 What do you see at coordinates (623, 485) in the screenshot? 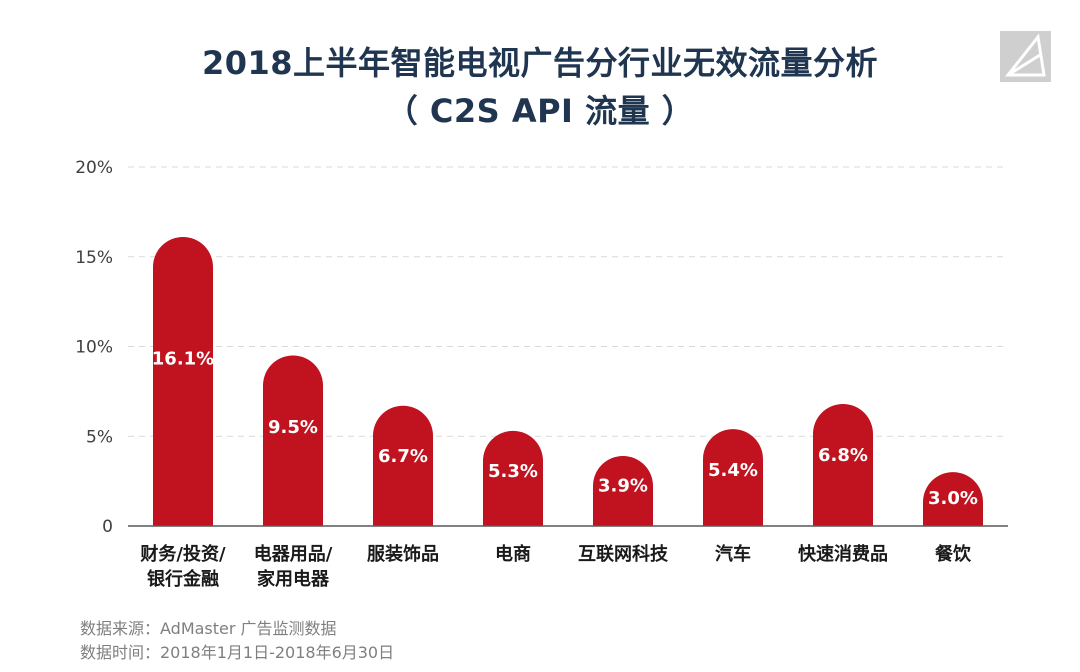
I see `data-label: 3.9%` at bounding box center [623, 485].